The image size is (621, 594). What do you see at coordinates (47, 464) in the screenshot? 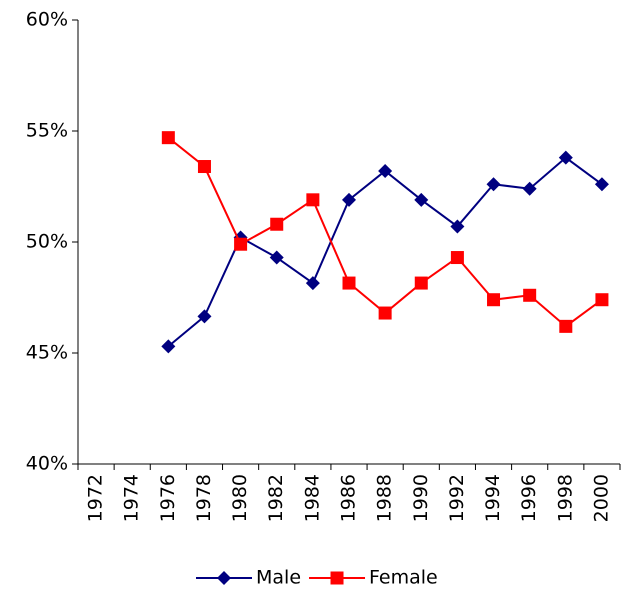
I see `y-tick-label: 40%` at bounding box center [47, 464].